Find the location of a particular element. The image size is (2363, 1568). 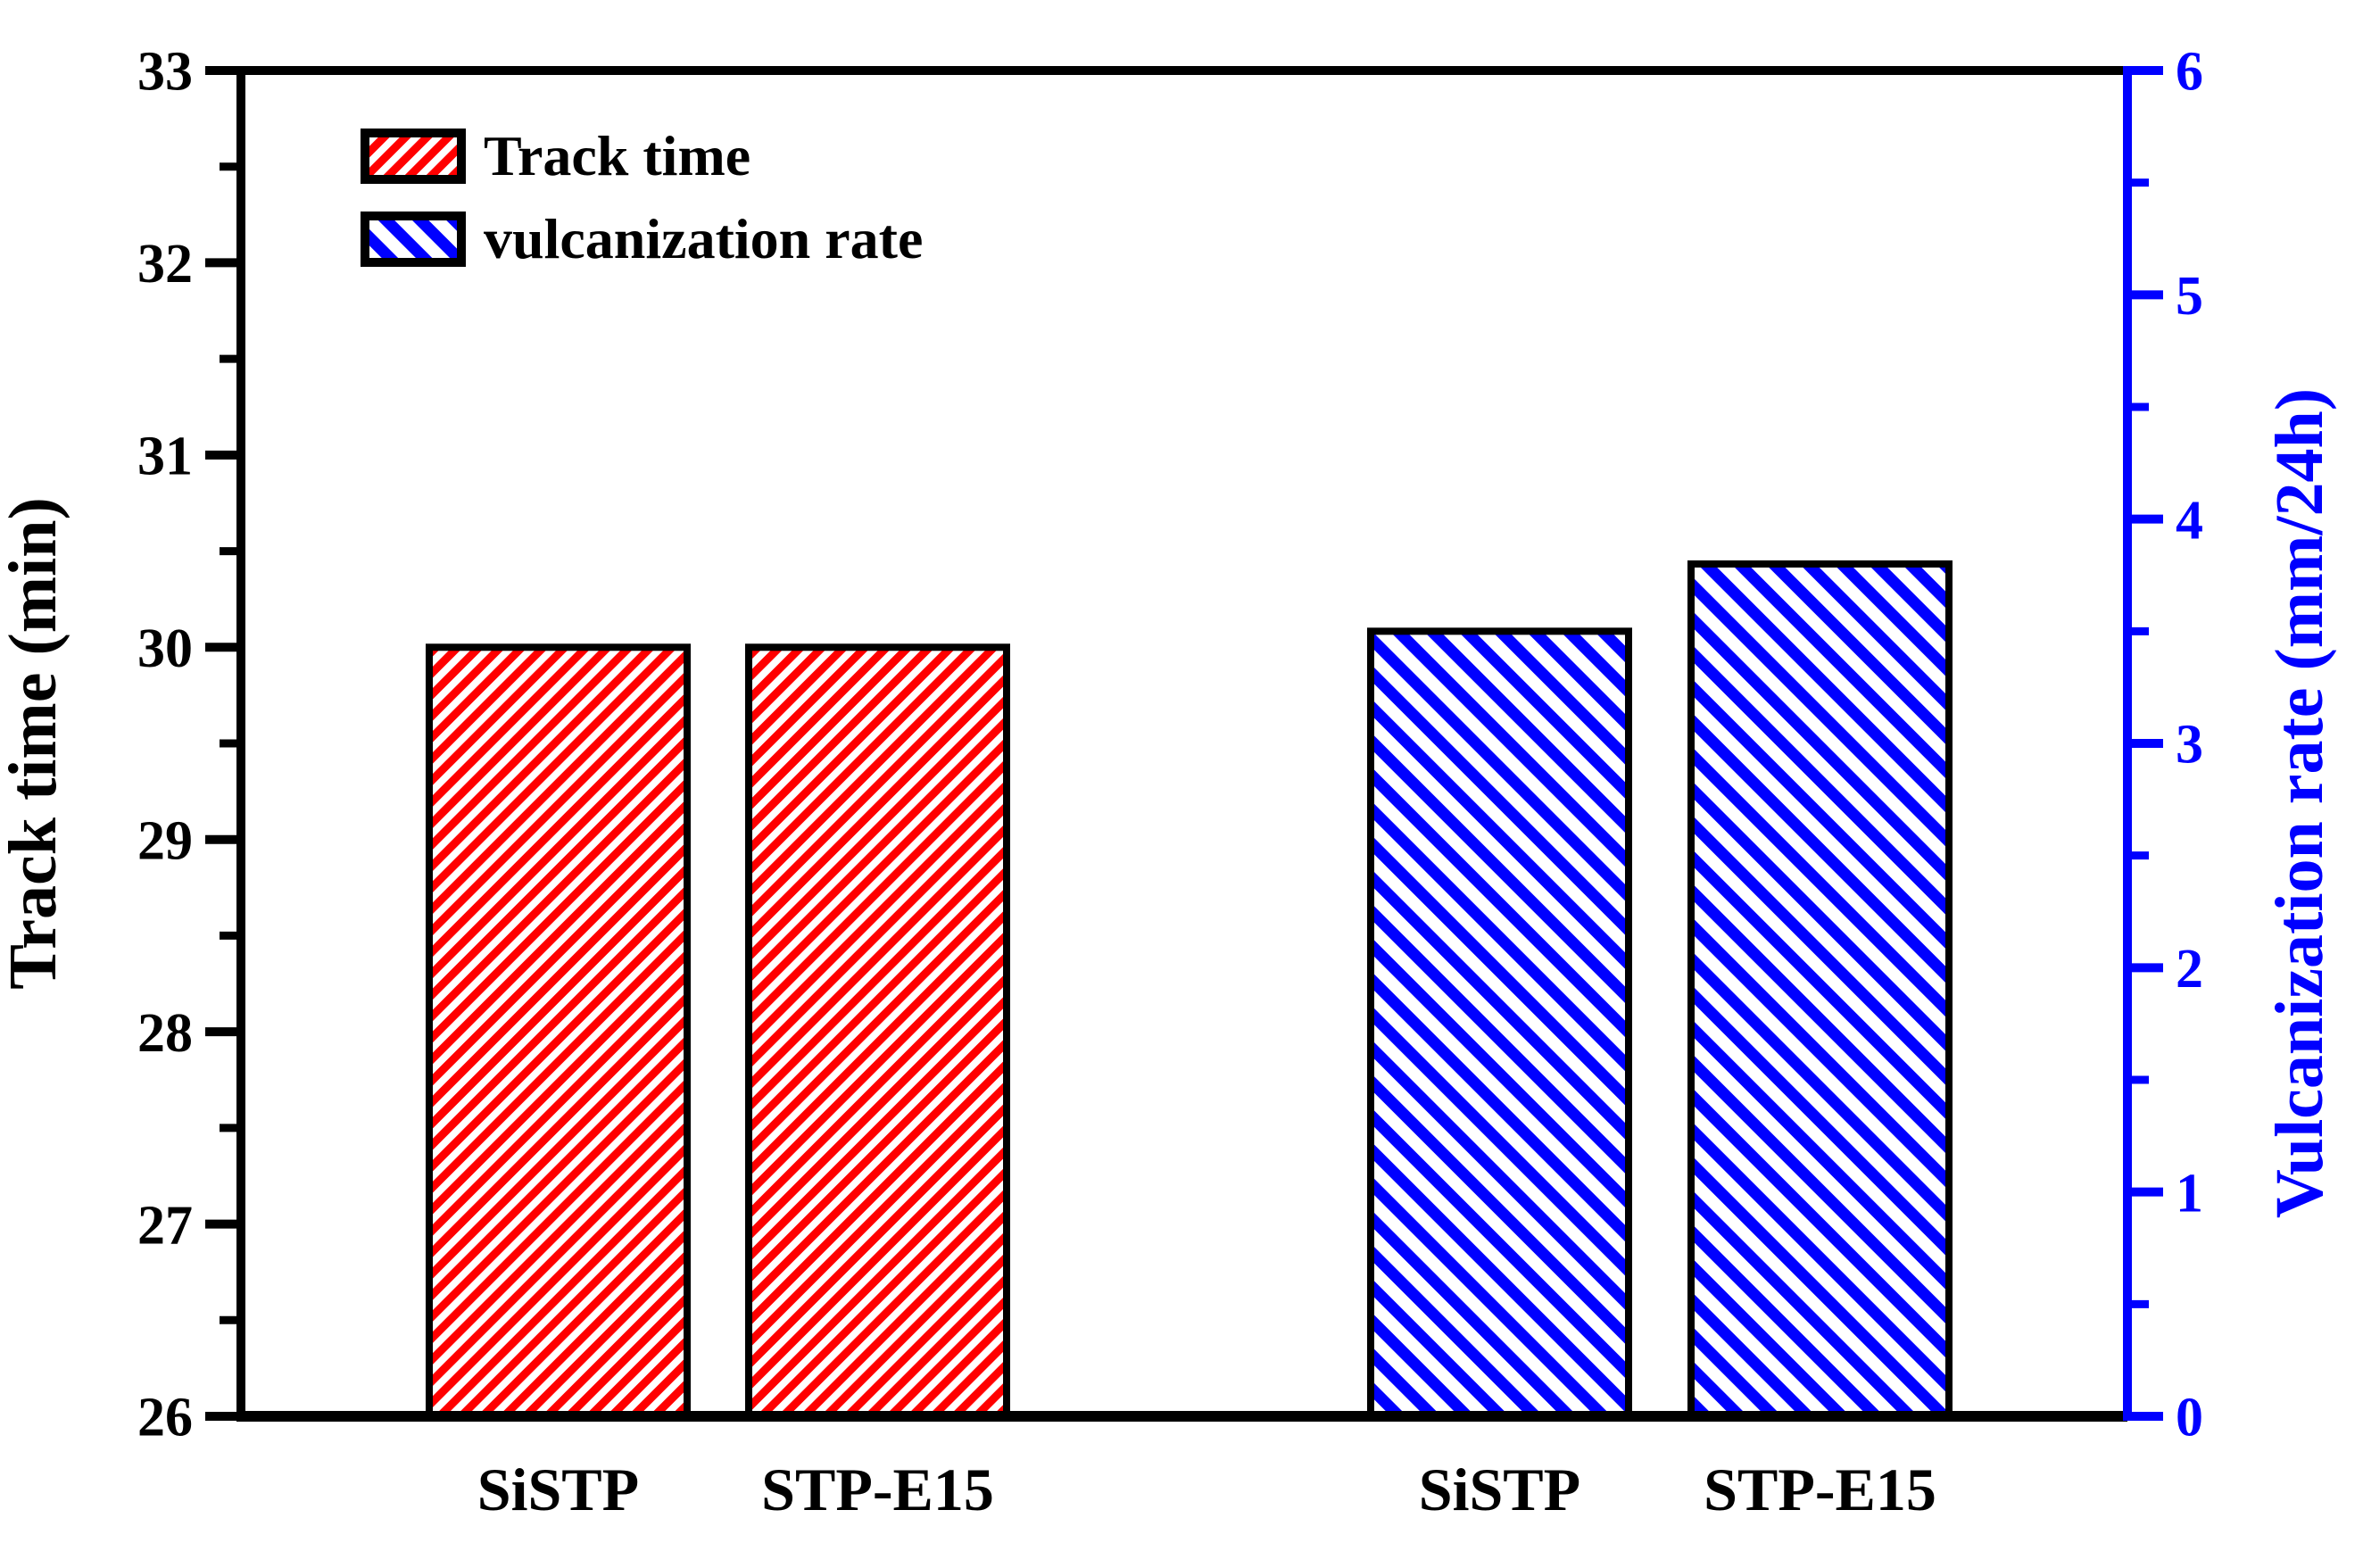

left-axis-tick-label: 30 is located at coordinates (165, 648).